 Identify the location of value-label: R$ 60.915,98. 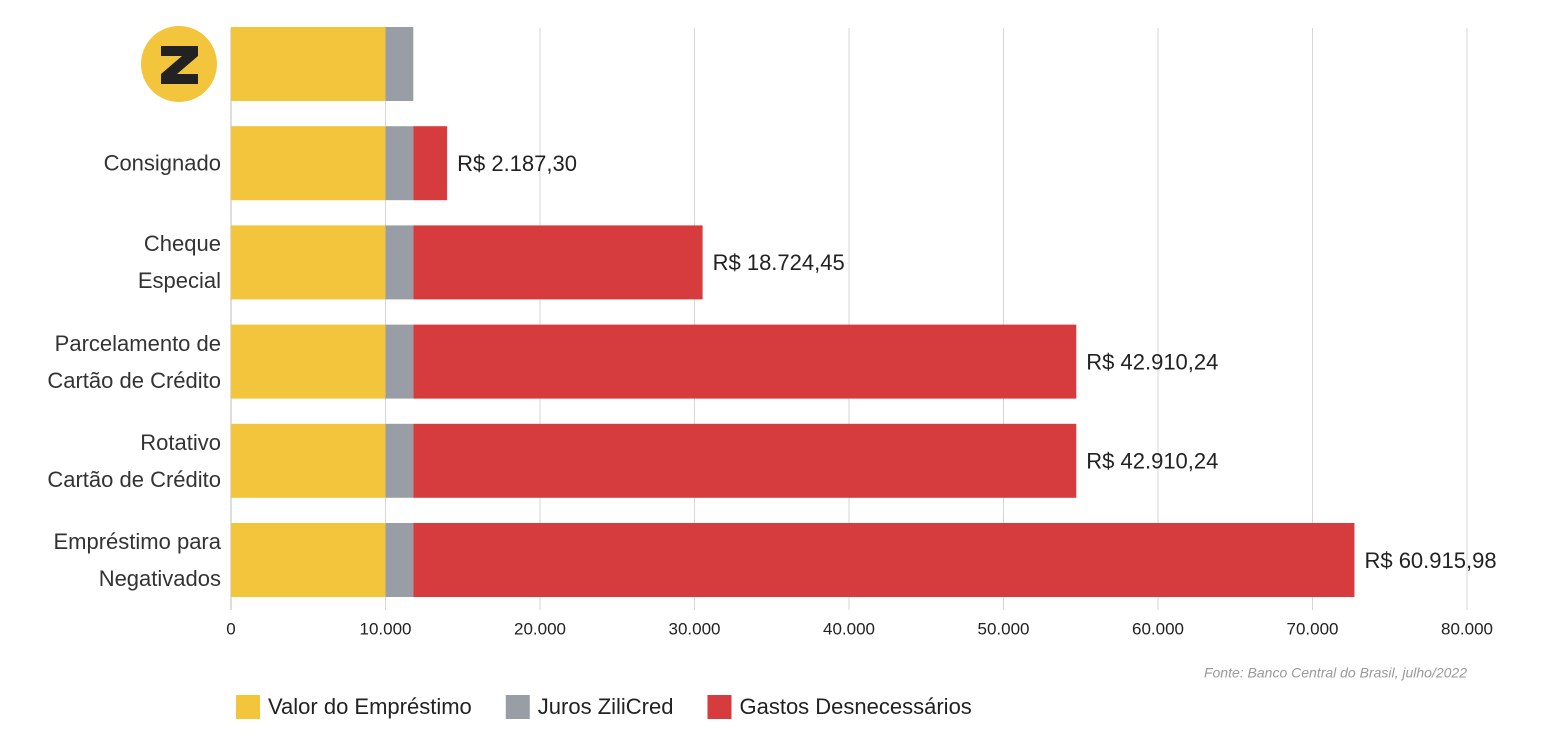
(1430, 560).